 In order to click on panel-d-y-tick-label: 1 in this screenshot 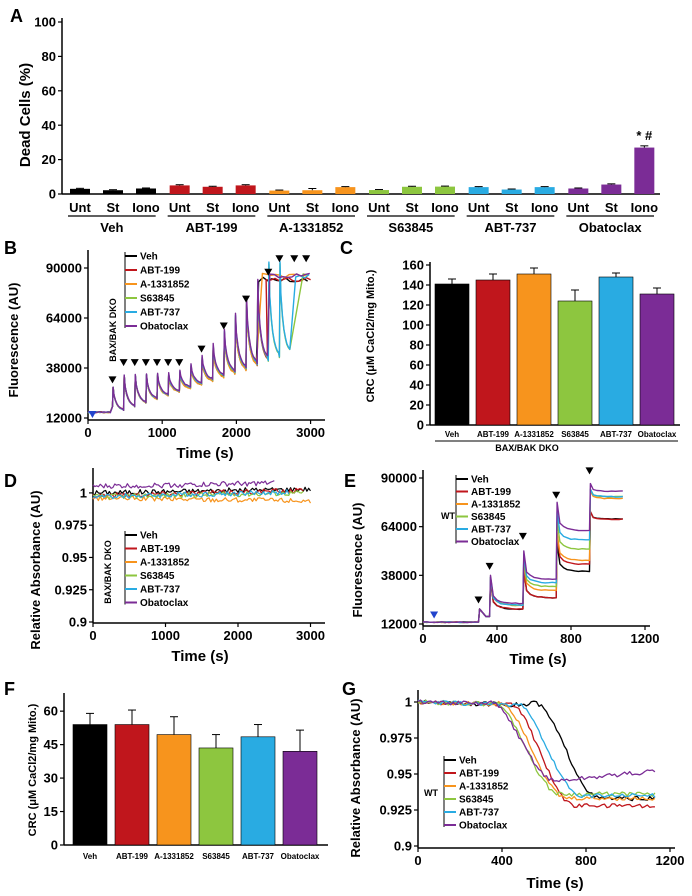, I will do `click(83, 492)`.